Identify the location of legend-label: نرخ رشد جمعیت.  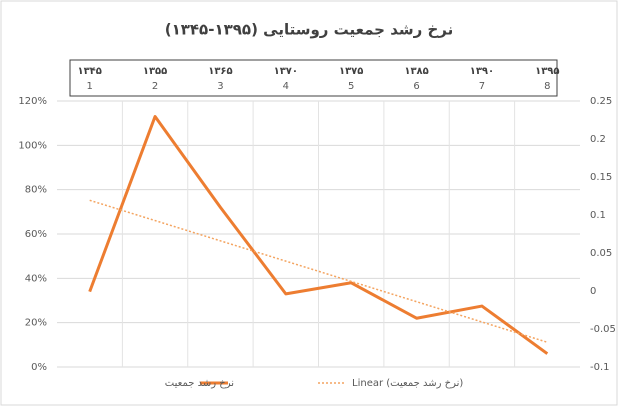
(199, 383).